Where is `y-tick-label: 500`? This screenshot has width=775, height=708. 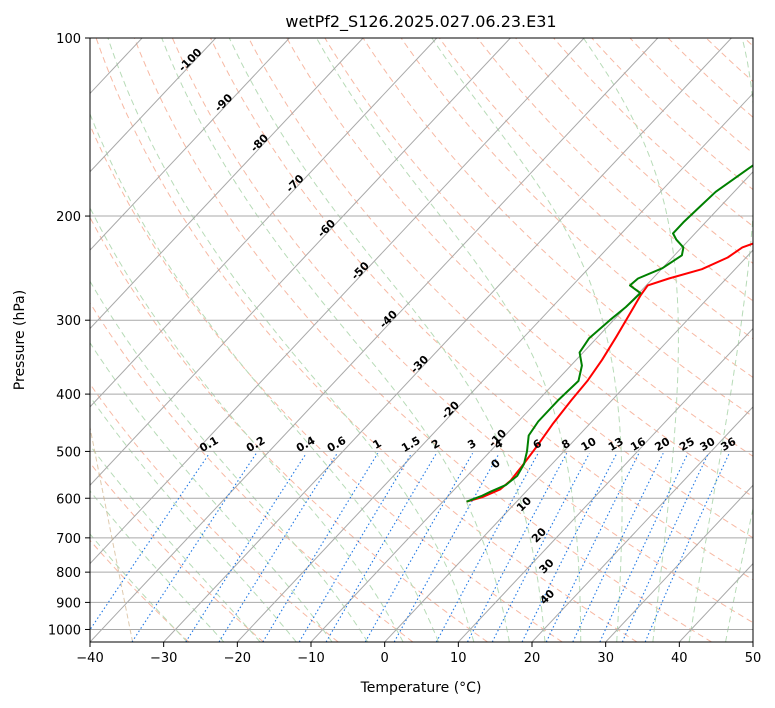 y-tick-label: 500 is located at coordinates (68, 452).